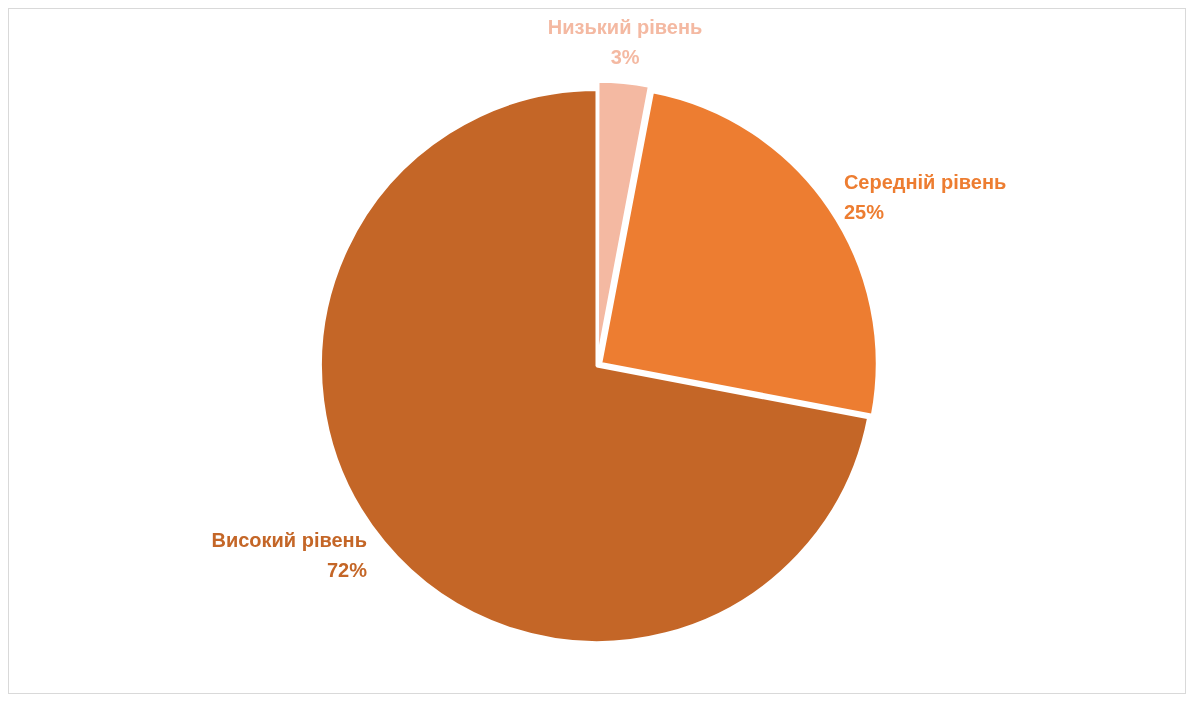  What do you see at coordinates (925, 181) in the screenshot?
I see `slice-label: Середній рівень` at bounding box center [925, 181].